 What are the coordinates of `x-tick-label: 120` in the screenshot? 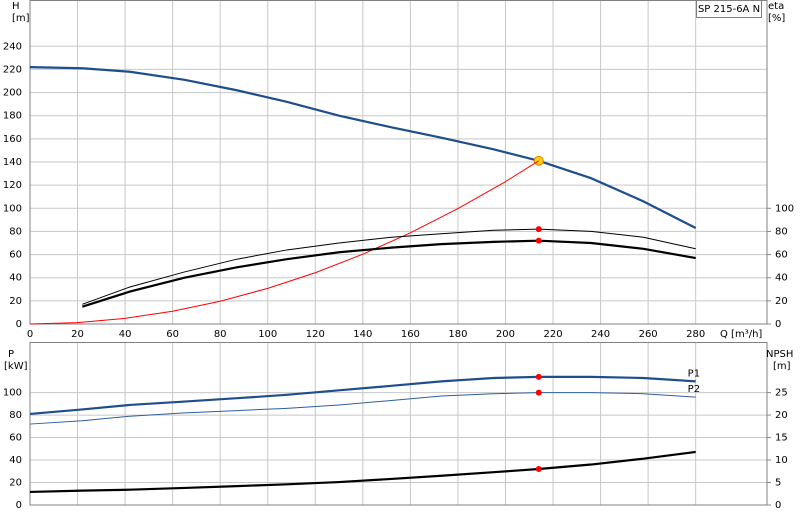 It's located at (315, 334).